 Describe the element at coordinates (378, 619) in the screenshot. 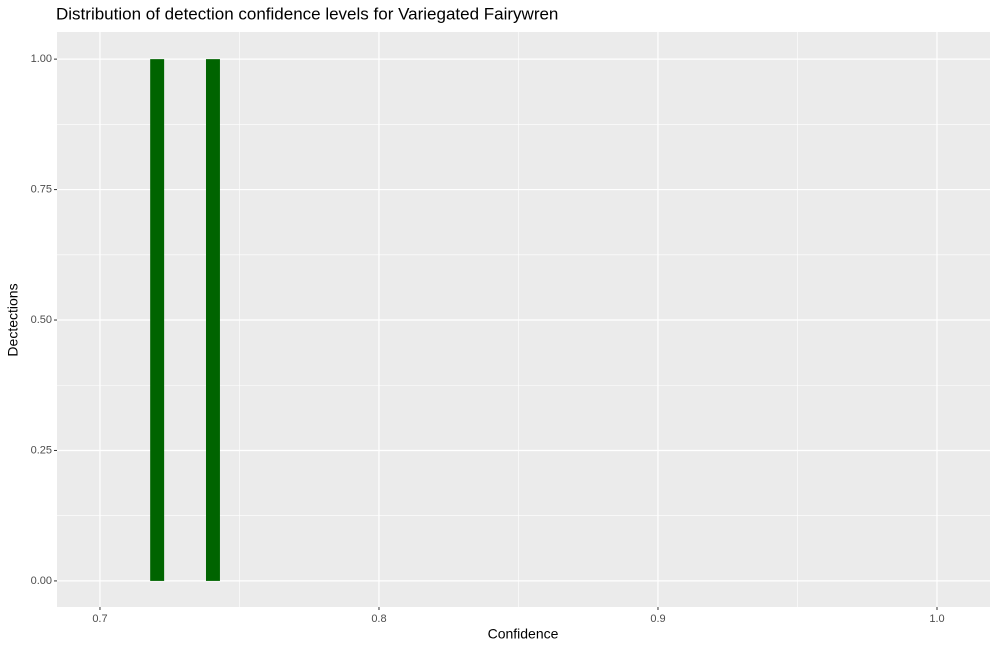

I see `x-tick-label: 0.8` at that location.